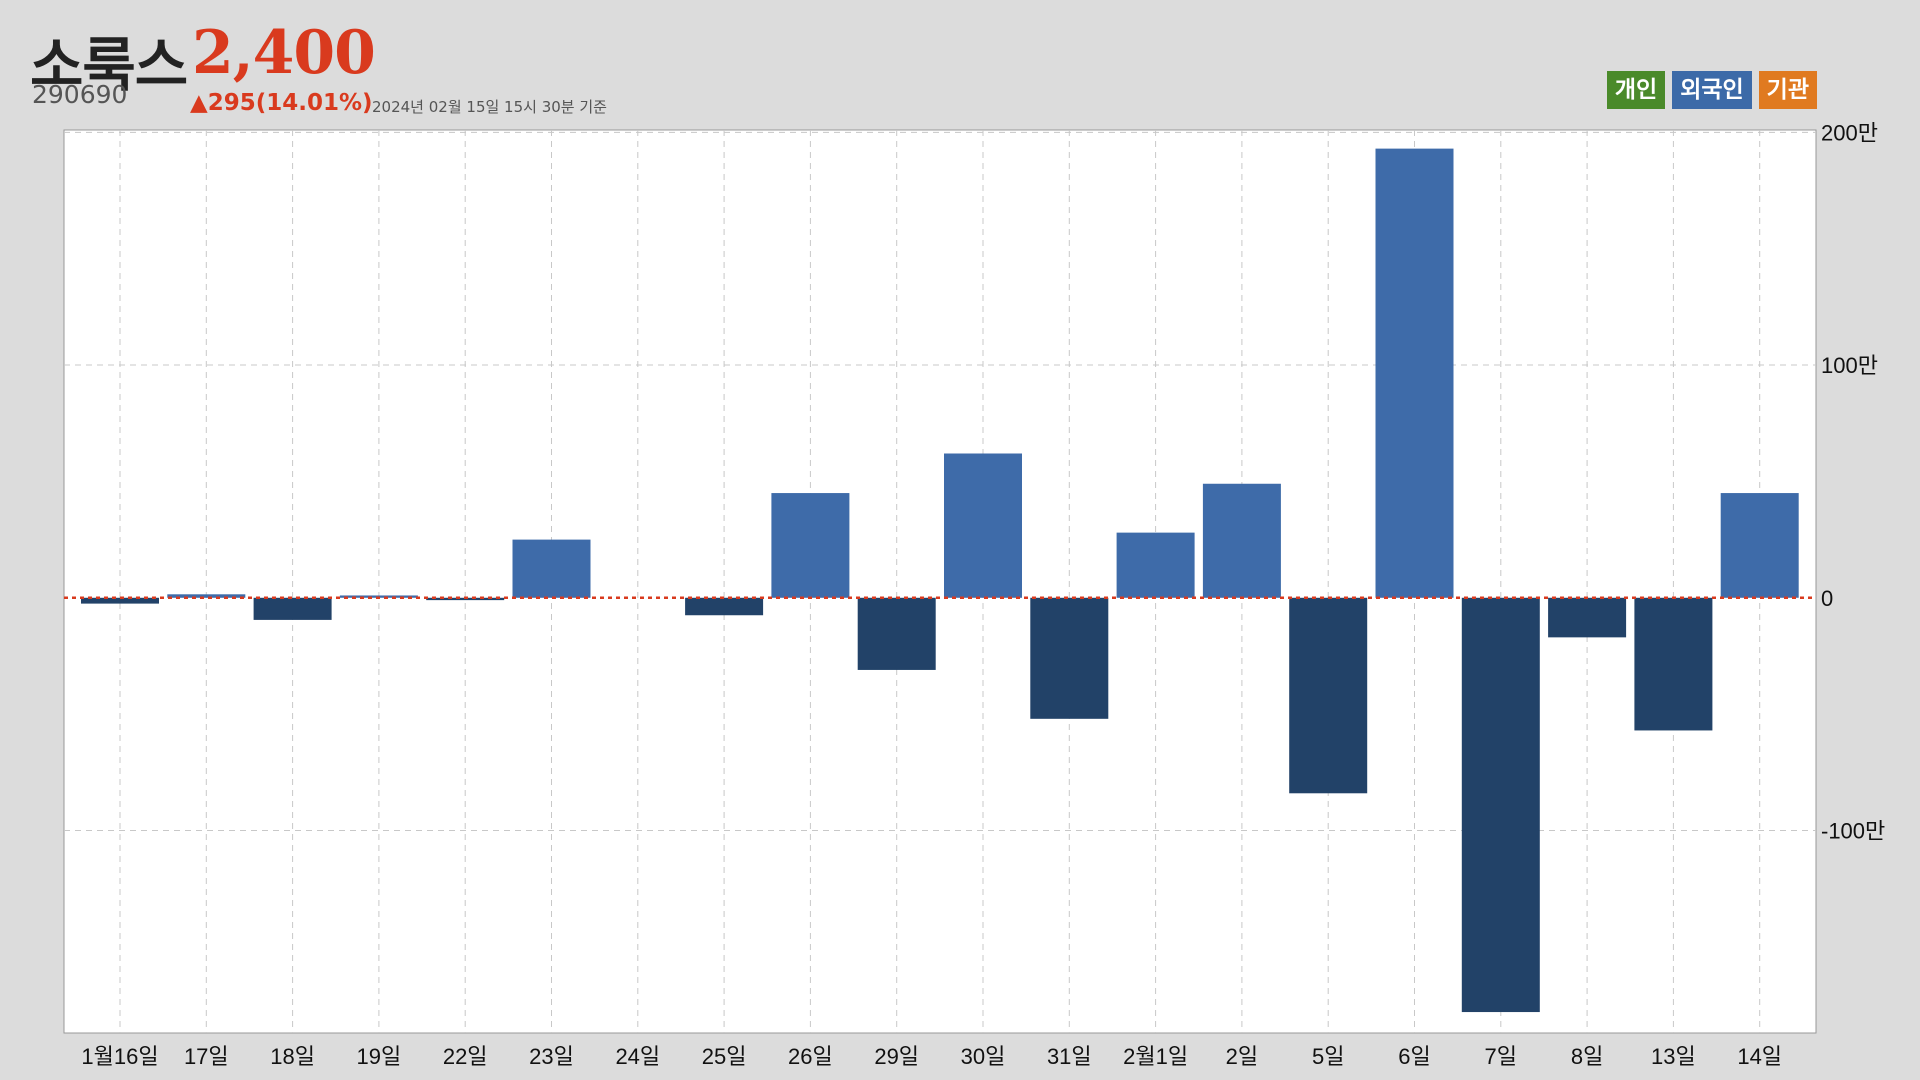 The image size is (1920, 1080). I want to click on x-tick-label: 7일, so click(1501, 1056).